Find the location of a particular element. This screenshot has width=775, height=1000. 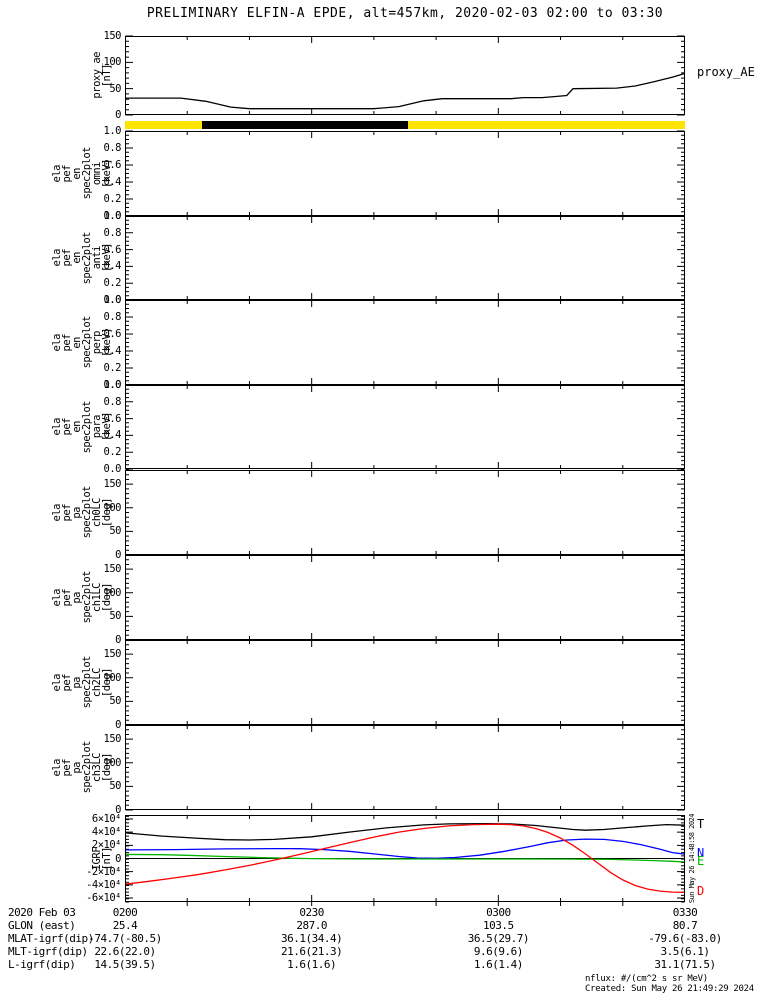

y-tick-label: 2×10⁴ is located at coordinates (106, 845).